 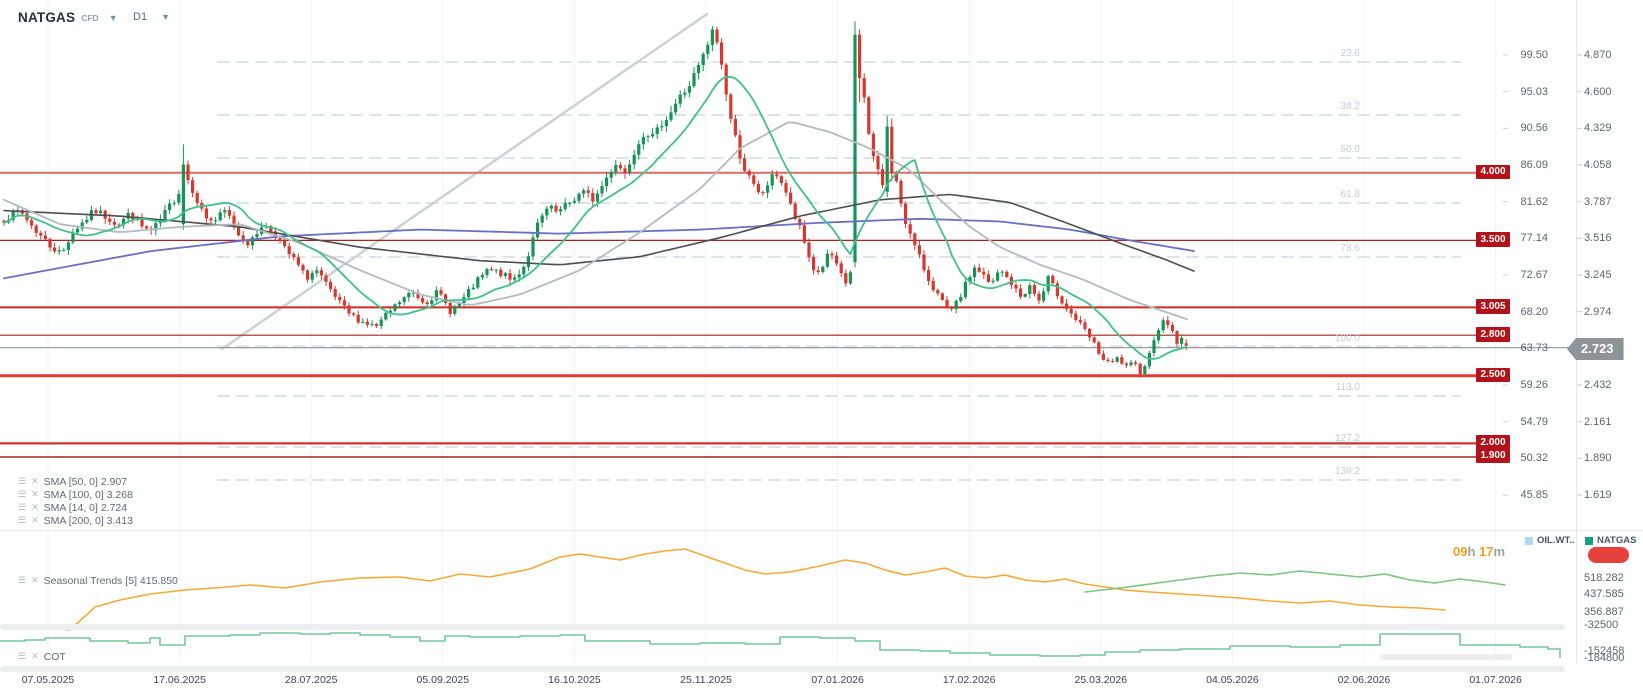 I want to click on date-axis-label: 05.09.2025, so click(x=443, y=680).